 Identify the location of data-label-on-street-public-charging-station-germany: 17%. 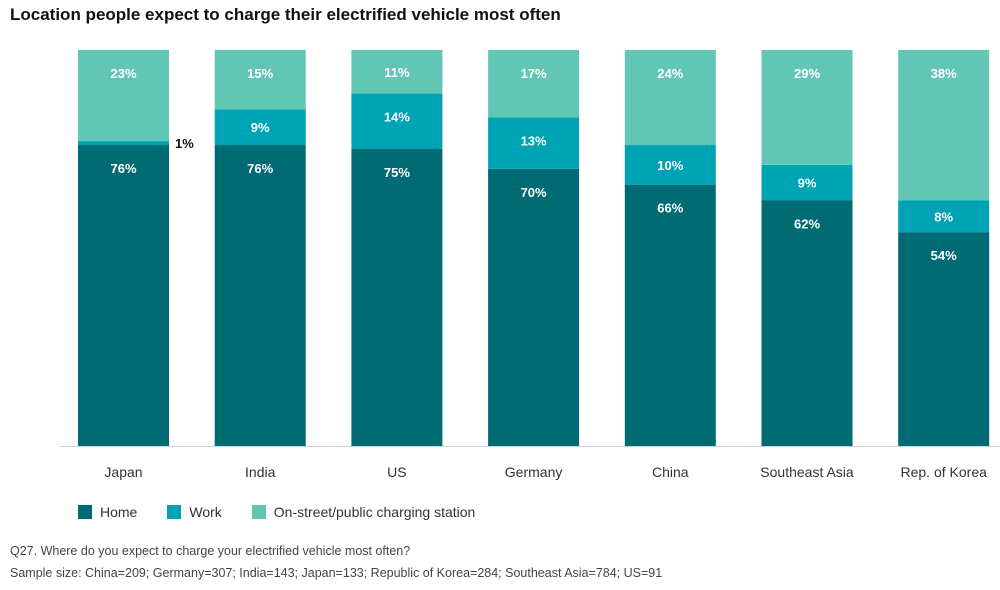
(534, 73).